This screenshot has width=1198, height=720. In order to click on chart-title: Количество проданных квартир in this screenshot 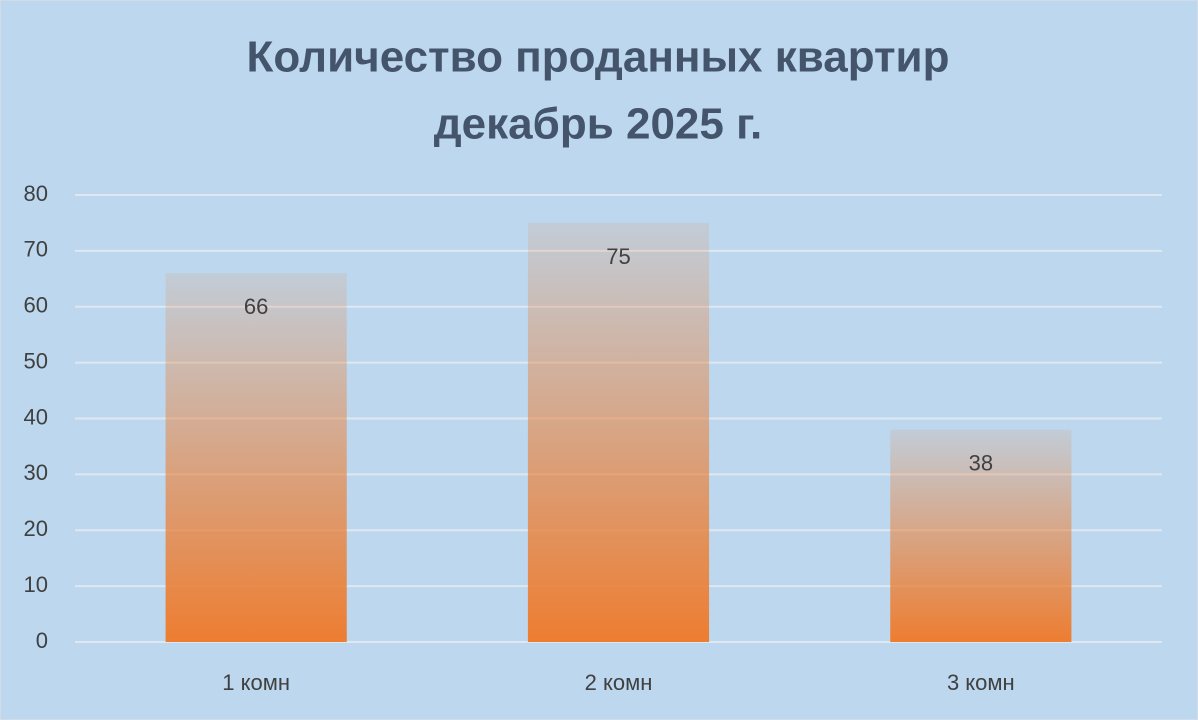, I will do `click(598, 57)`.